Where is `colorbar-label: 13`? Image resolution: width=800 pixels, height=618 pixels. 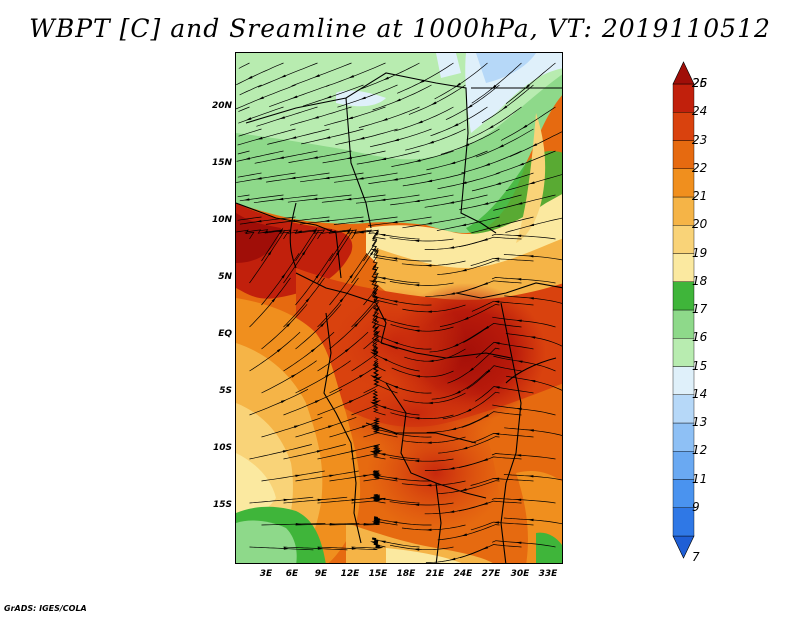
colorbar-label: 13 is located at coordinates (700, 422).